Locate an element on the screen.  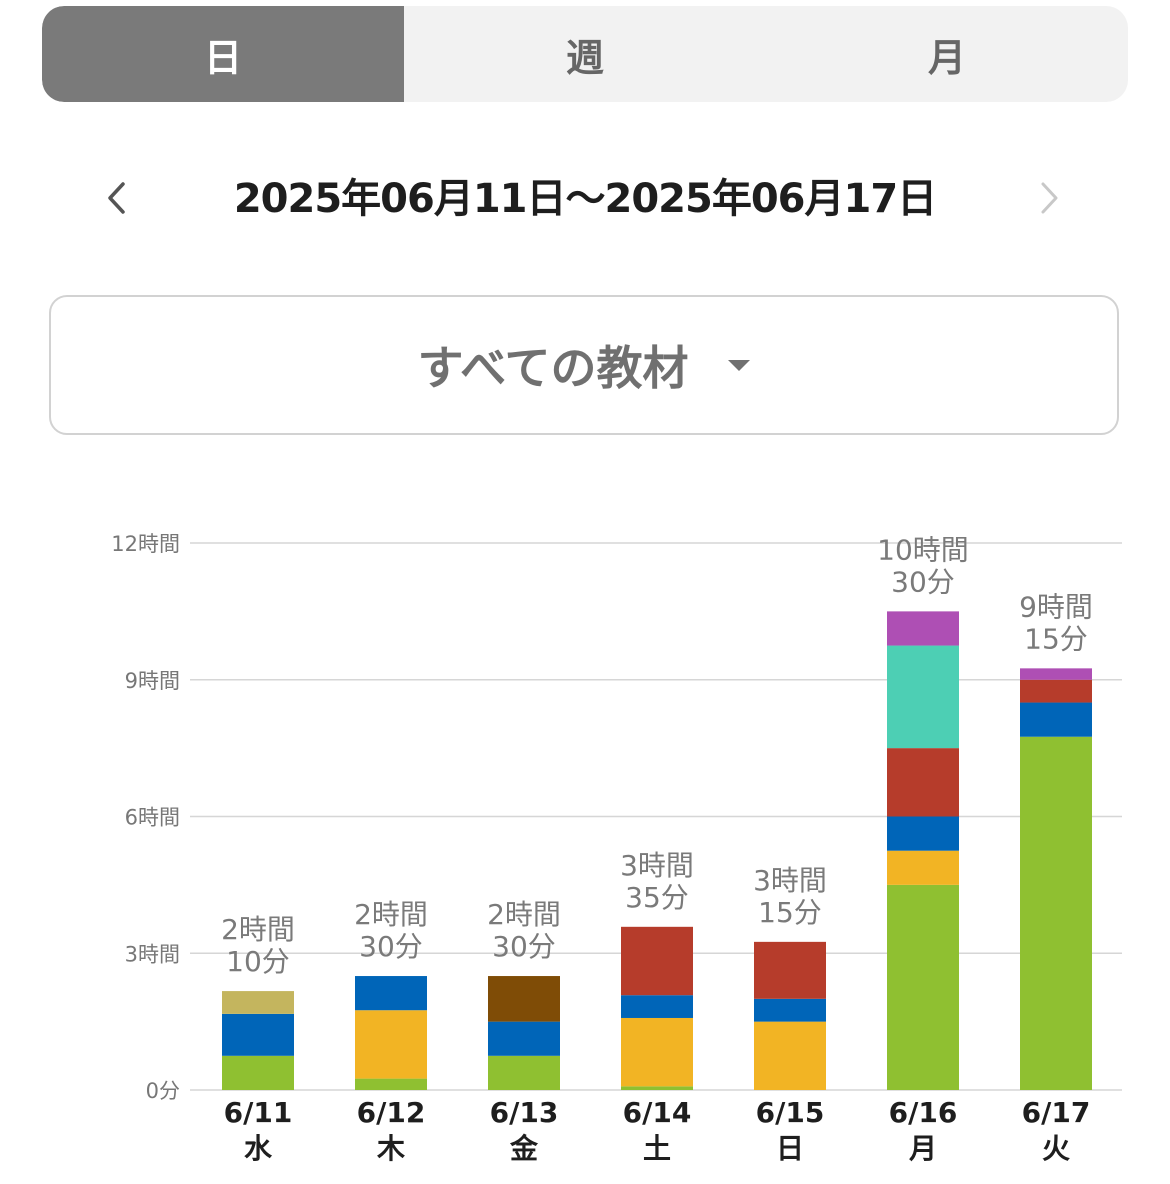
x-date-label: 6/16 is located at coordinates (923, 1112).